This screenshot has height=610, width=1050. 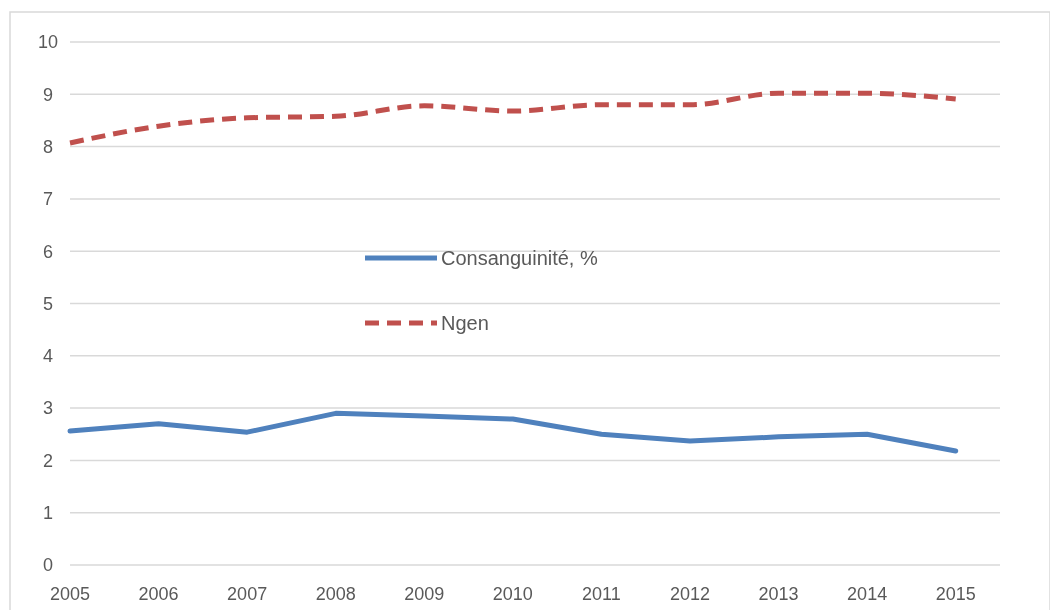 I want to click on x-tick-label: 2005, so click(x=70, y=594).